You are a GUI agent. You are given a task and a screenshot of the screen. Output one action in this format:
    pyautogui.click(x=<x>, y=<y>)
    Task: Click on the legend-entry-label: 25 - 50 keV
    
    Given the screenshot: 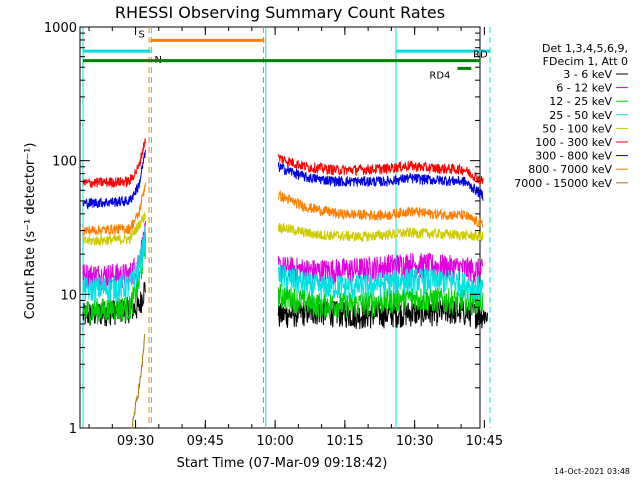 What is the action you would take?
    pyautogui.click(x=580, y=115)
    